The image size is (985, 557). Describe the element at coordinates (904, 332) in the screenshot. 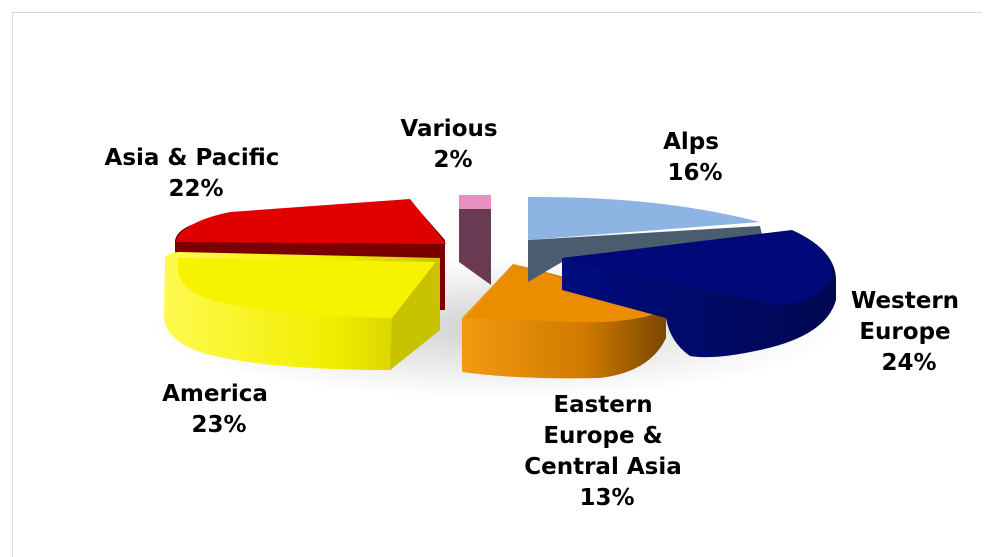

I see `label-western-europe-name-2: Europe` at that location.